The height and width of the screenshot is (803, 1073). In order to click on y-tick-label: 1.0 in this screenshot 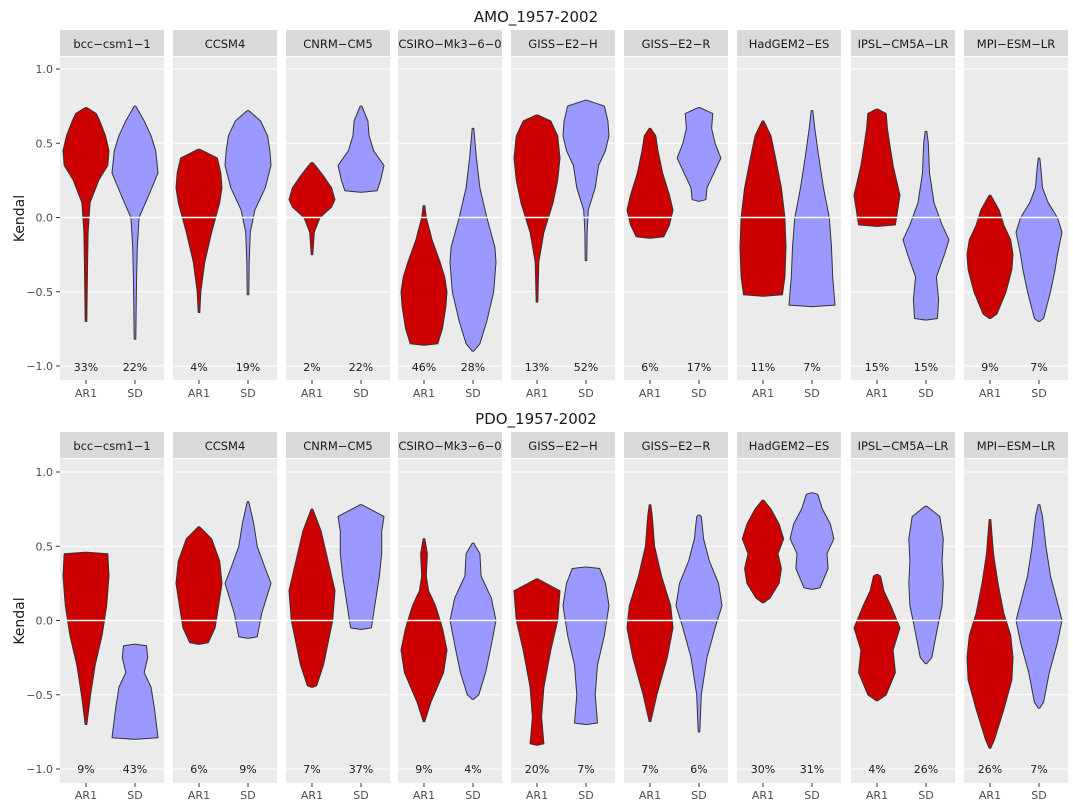, I will do `click(45, 69)`.